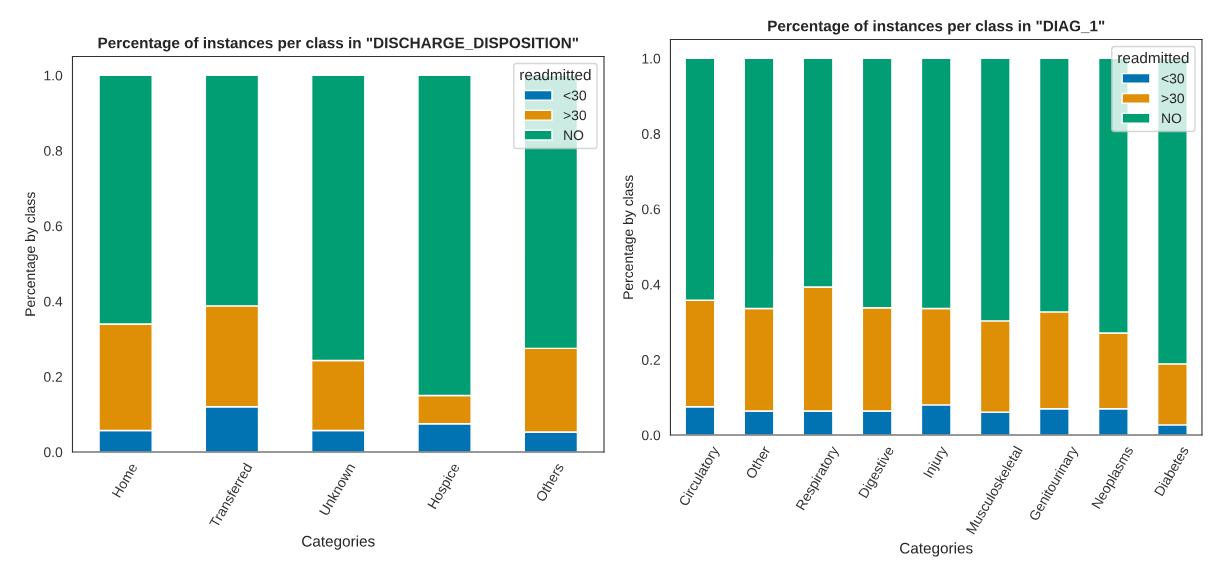  I want to click on chart-title: Percentage of instances per class in "DIAG_1", so click(936, 27).